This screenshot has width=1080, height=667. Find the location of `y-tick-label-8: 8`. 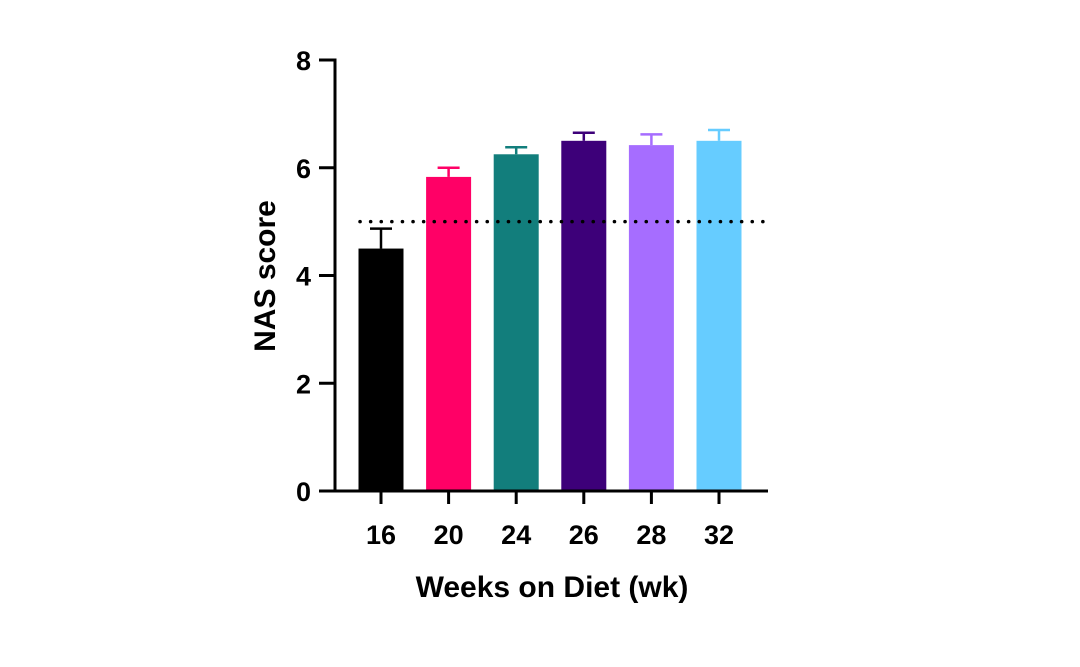

y-tick-label-8: 8 is located at coordinates (303, 61).